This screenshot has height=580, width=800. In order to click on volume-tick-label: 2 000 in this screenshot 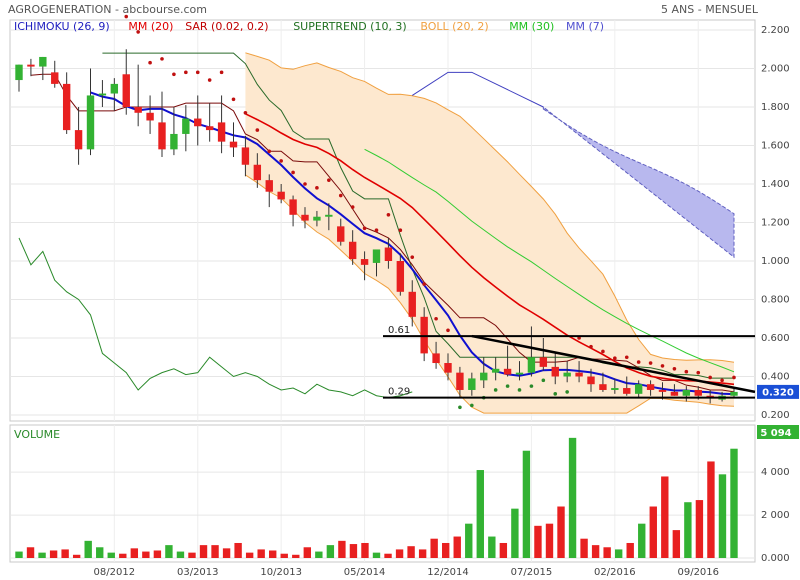, I will do `click(775, 515)`.